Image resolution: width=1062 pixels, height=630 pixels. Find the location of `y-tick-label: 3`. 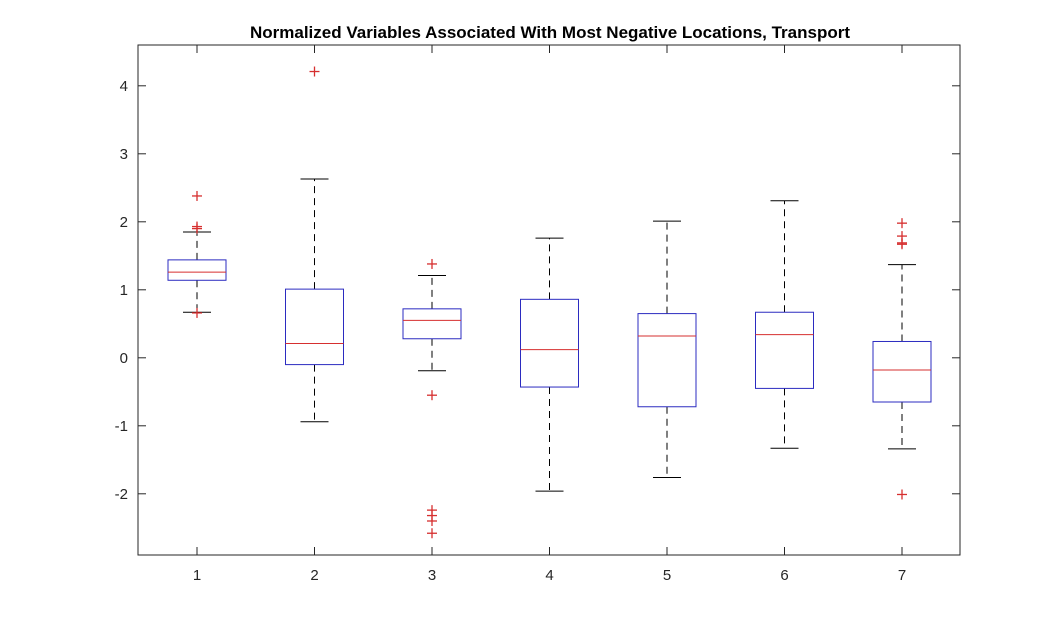

y-tick-label: 3 is located at coordinates (124, 154).